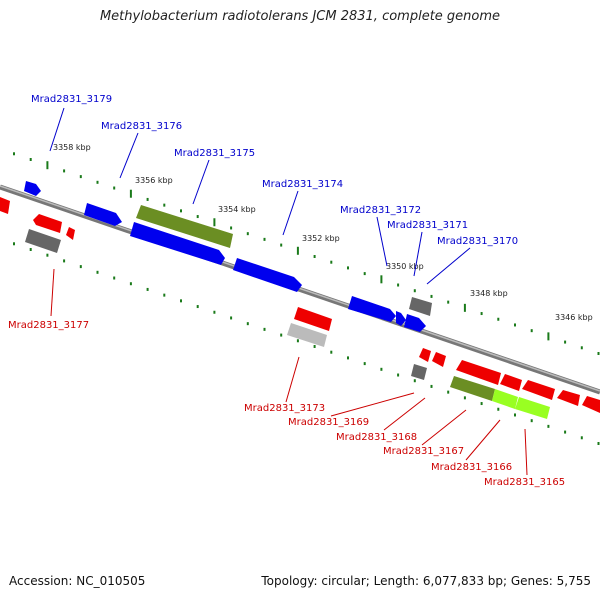  I want to click on gene-3173-arrow, so click(307, 335).